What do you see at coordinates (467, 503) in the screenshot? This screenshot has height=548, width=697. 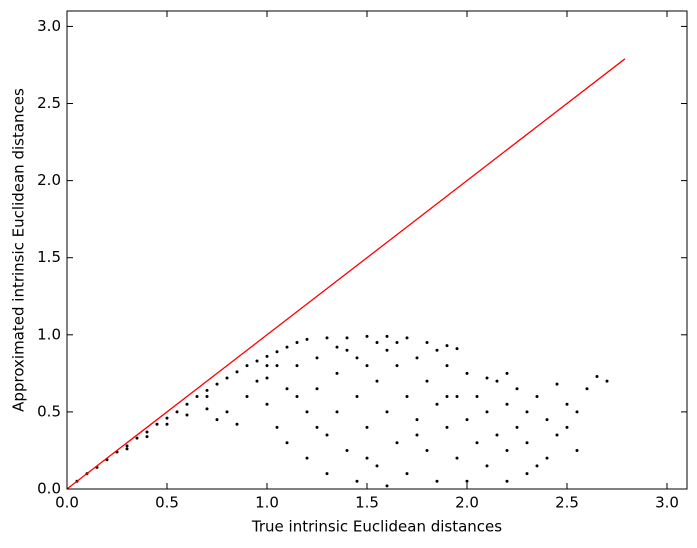 I see `x-tick-label: 2.0` at bounding box center [467, 503].